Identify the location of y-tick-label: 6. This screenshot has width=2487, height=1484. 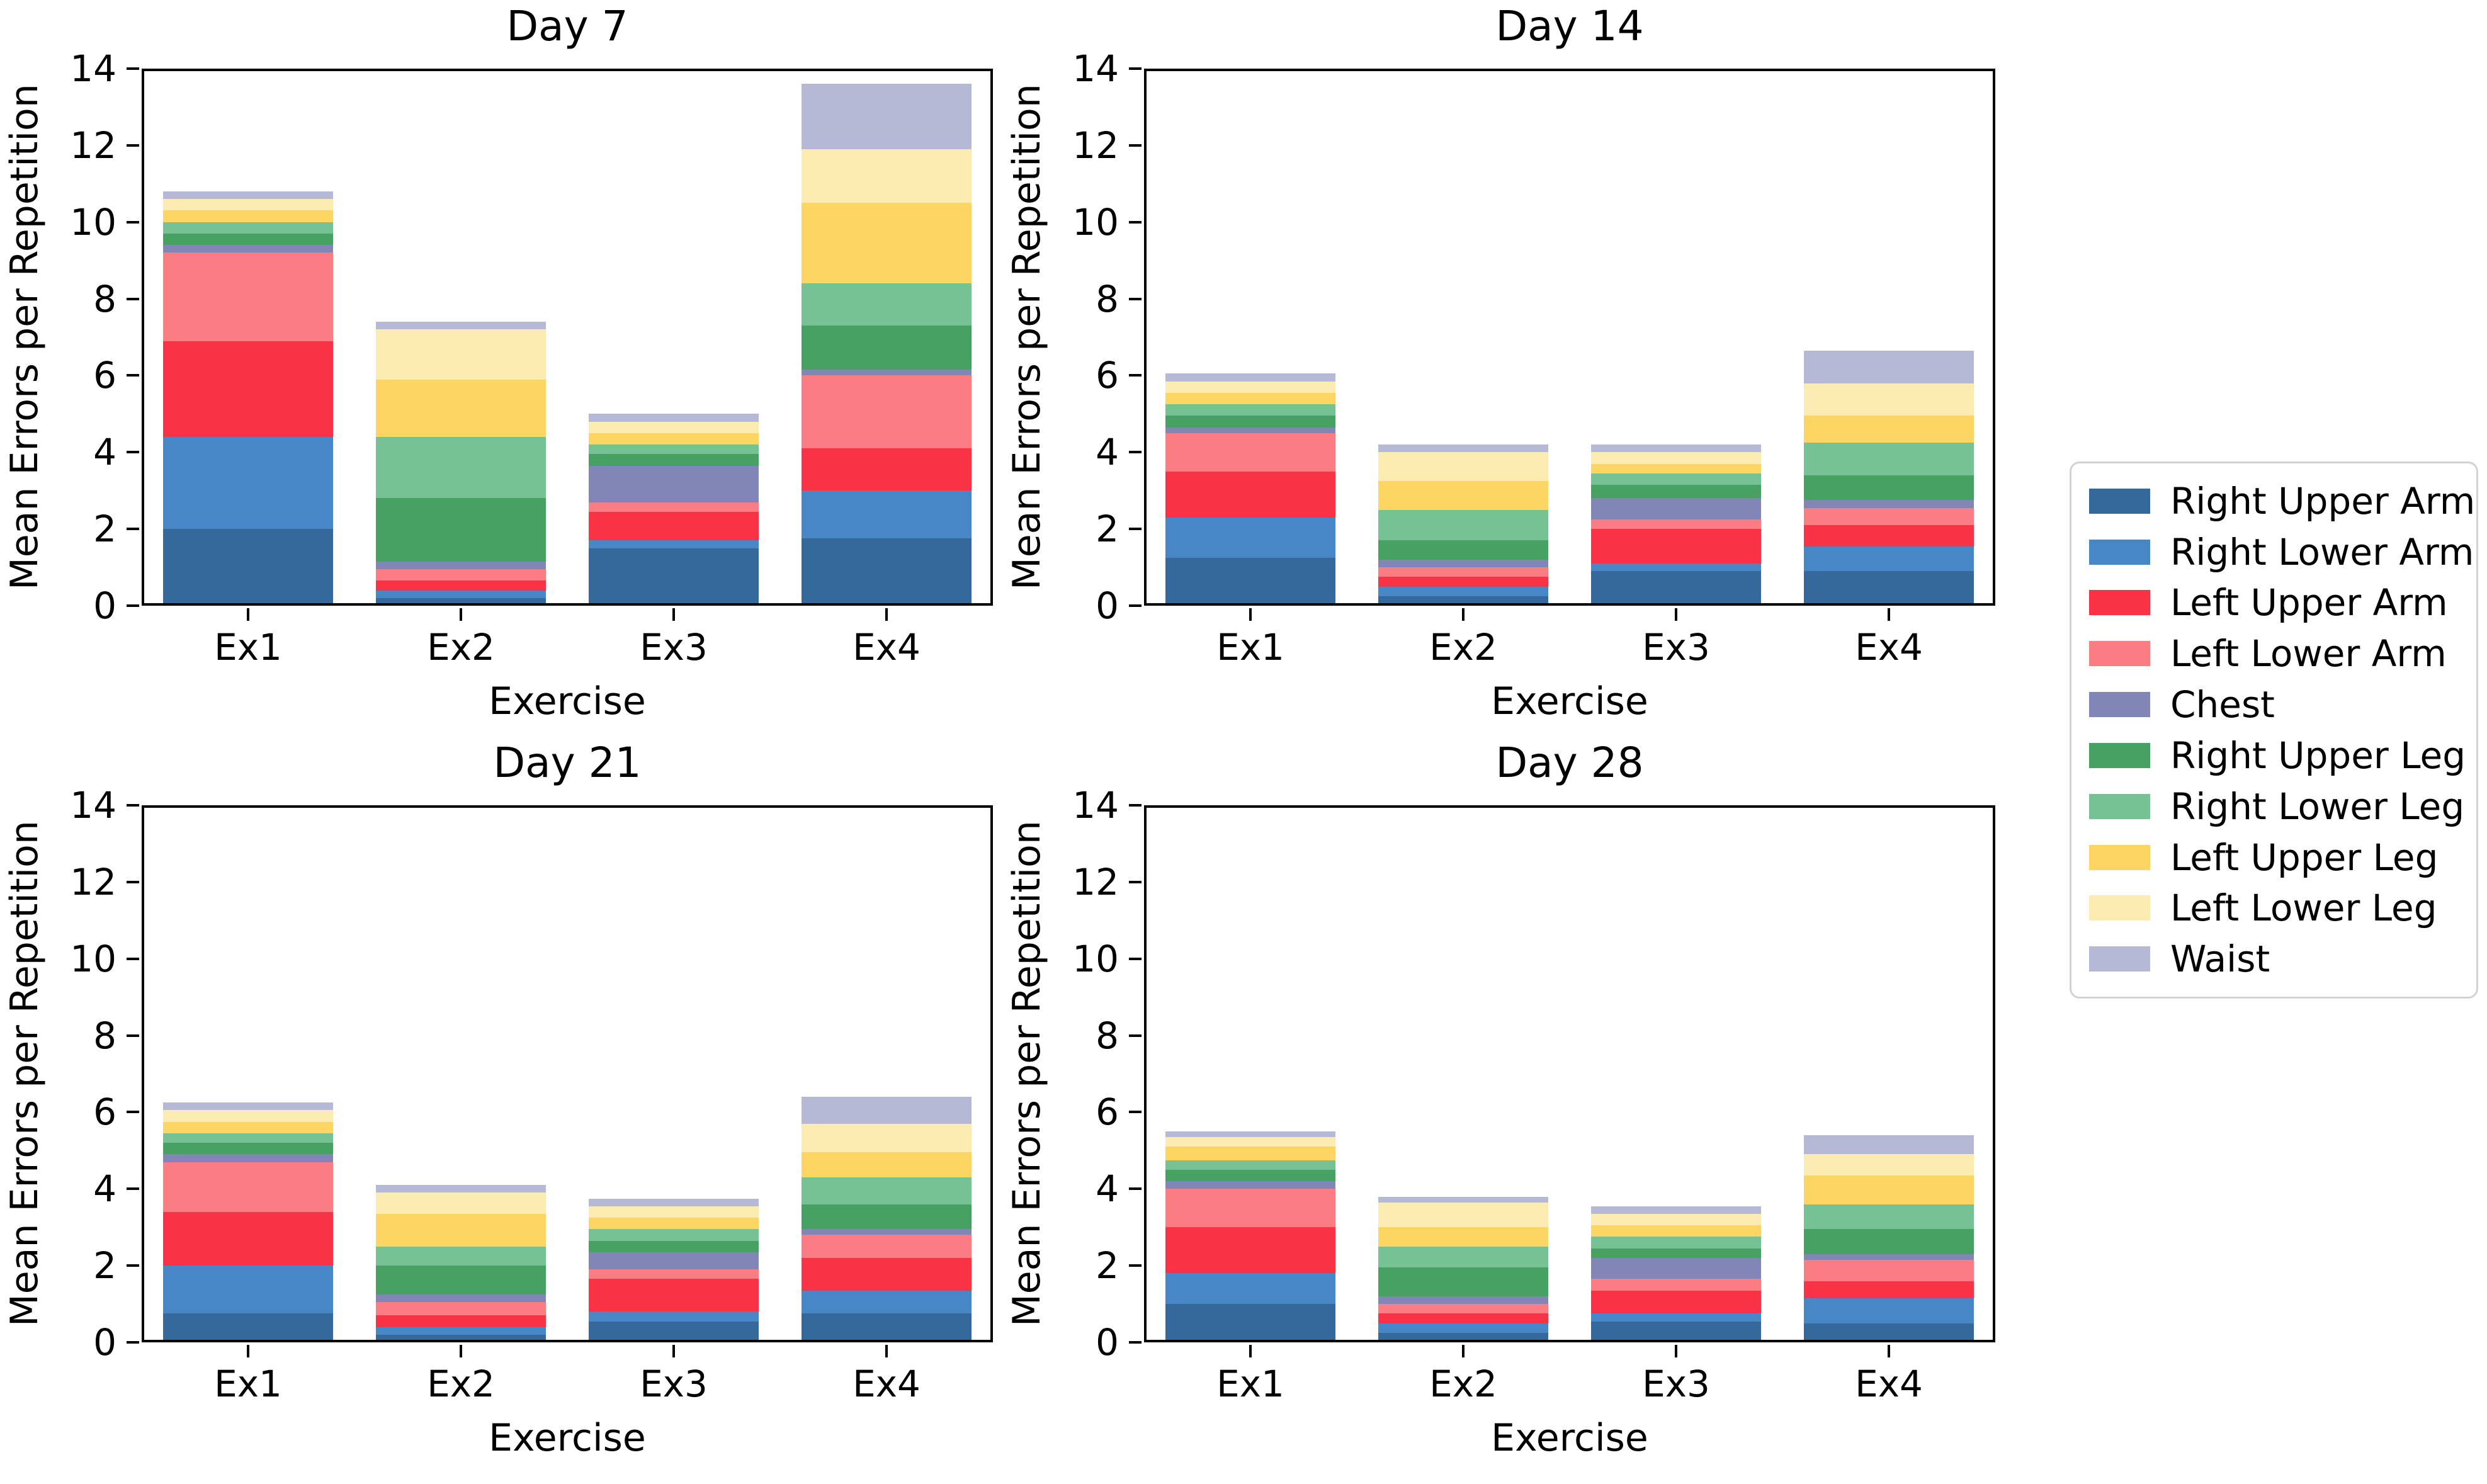
(104, 1112).